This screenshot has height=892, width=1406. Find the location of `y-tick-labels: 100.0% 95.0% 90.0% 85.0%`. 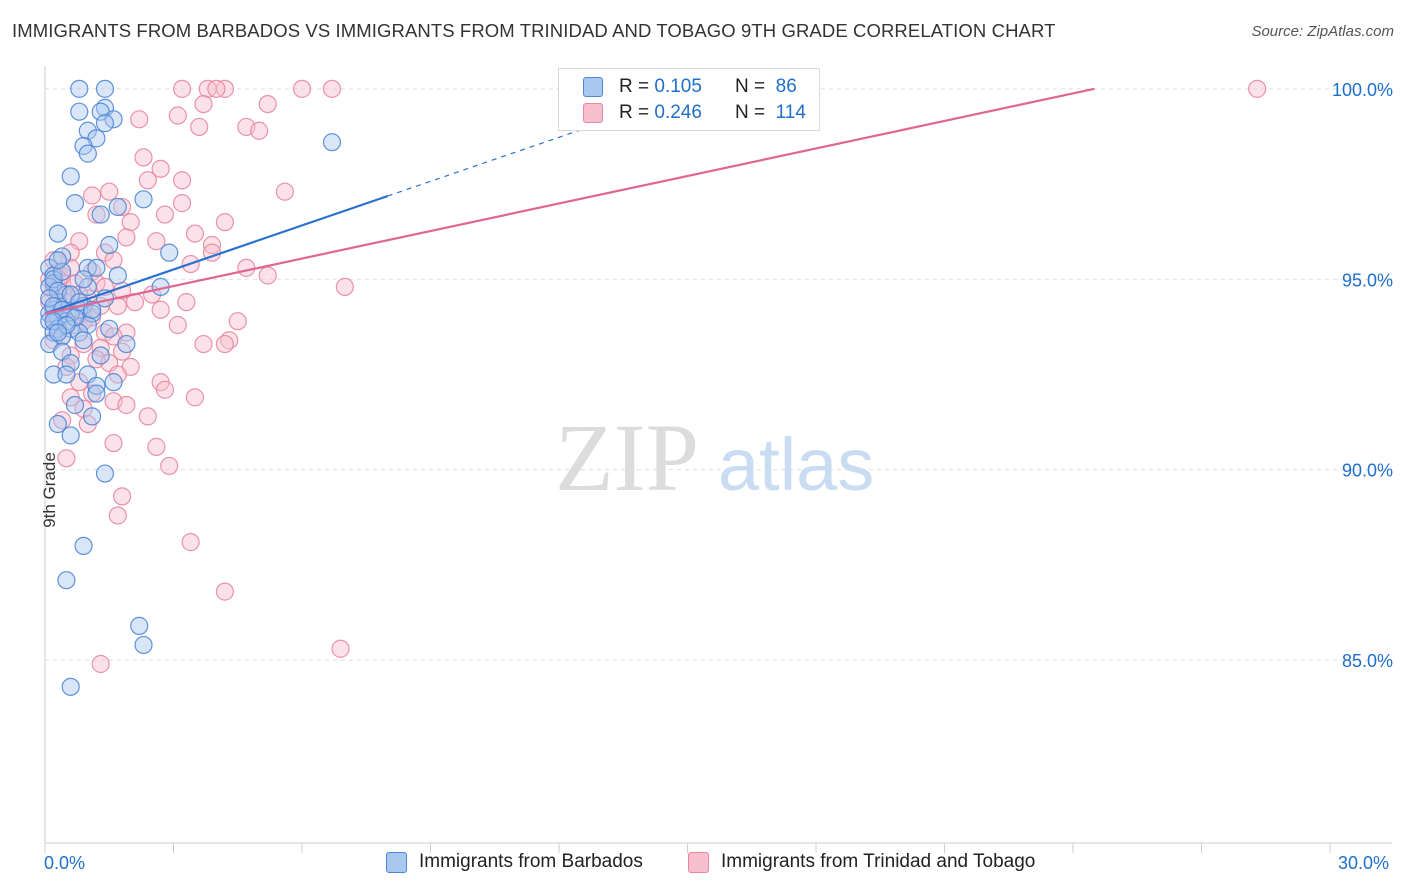

y-tick-labels: 100.0% 95.0% 90.0% 85.0% is located at coordinates (1362, 375).